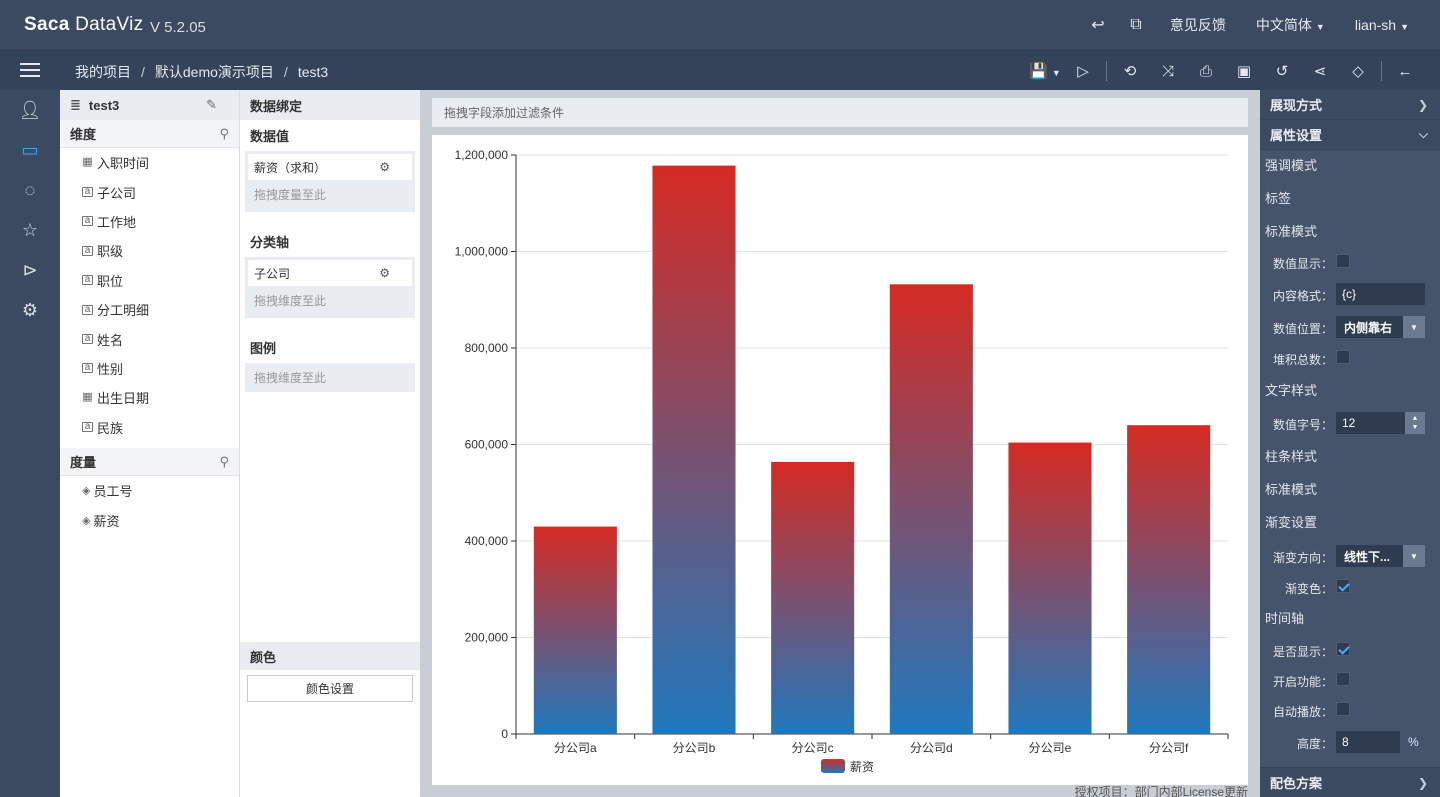  I want to click on x-tick-label: 分公司a, so click(575, 748).